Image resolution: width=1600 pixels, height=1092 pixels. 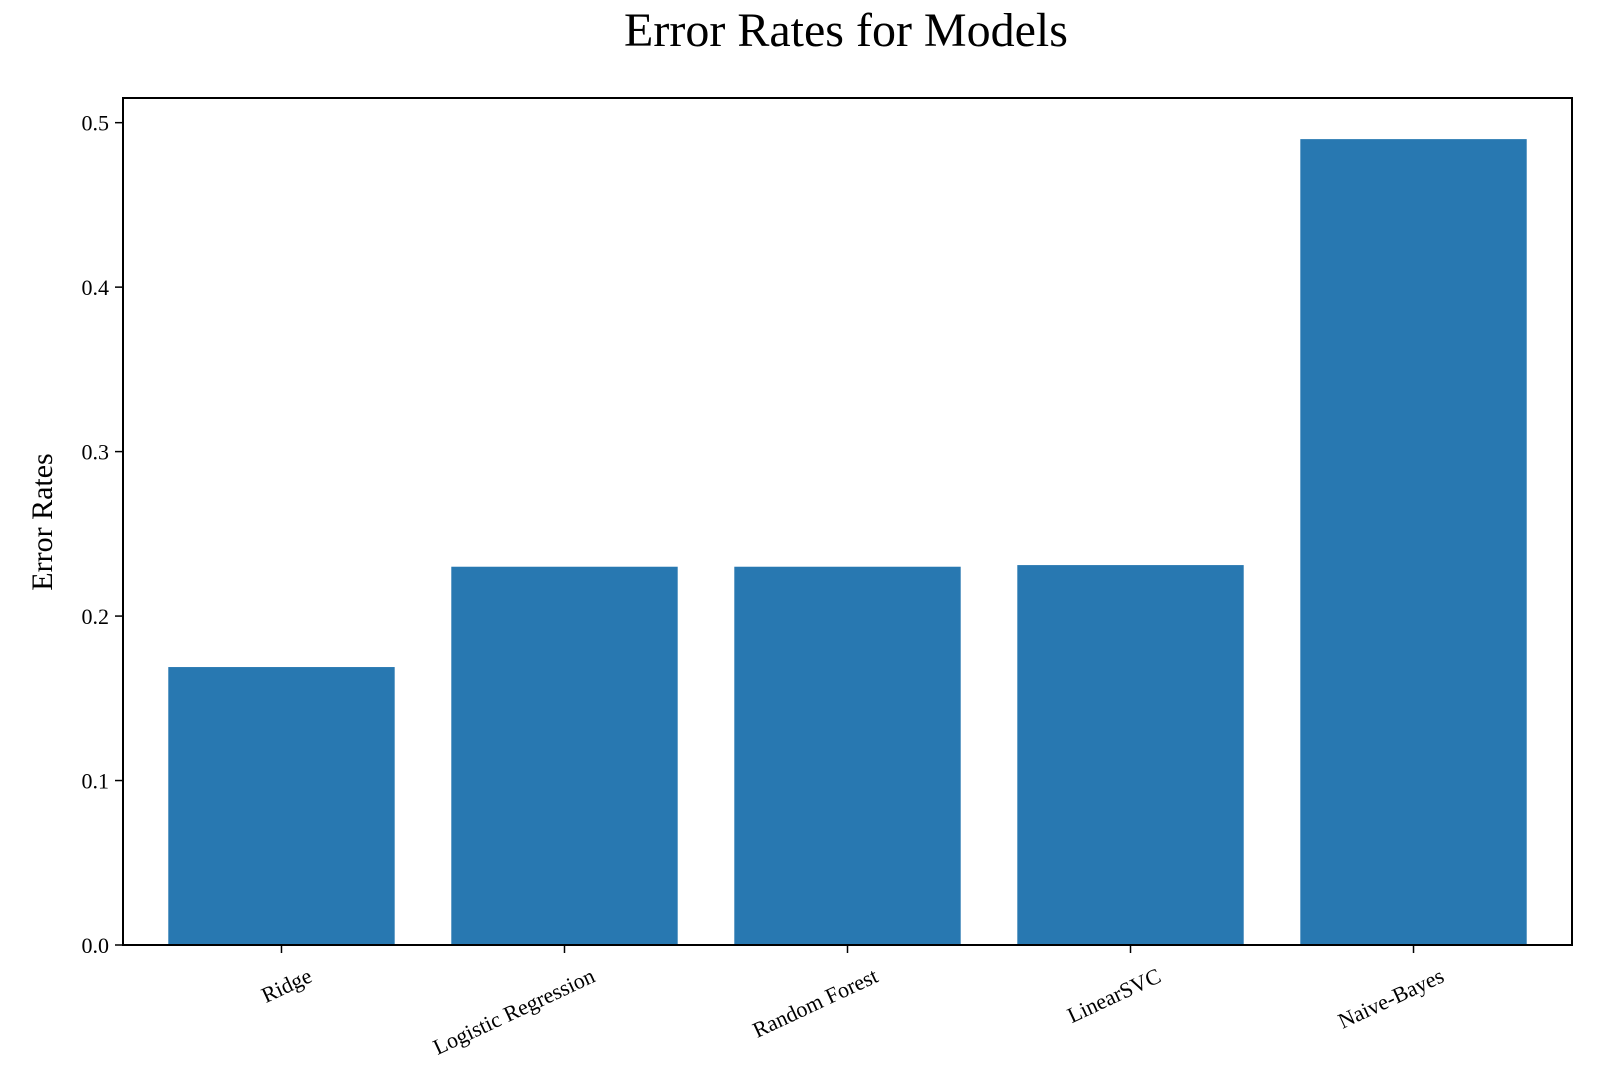 What do you see at coordinates (1113, 995) in the screenshot?
I see `x-tick-label: LinearSVC` at bounding box center [1113, 995].